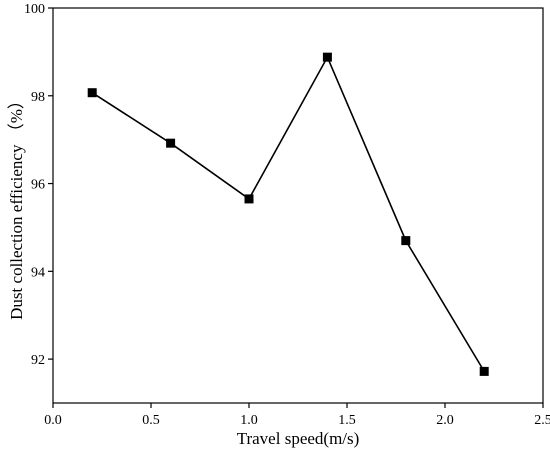 The width and height of the screenshot is (550, 460). Describe the element at coordinates (151, 420) in the screenshot. I see `x-tick-label: 0.5` at that location.